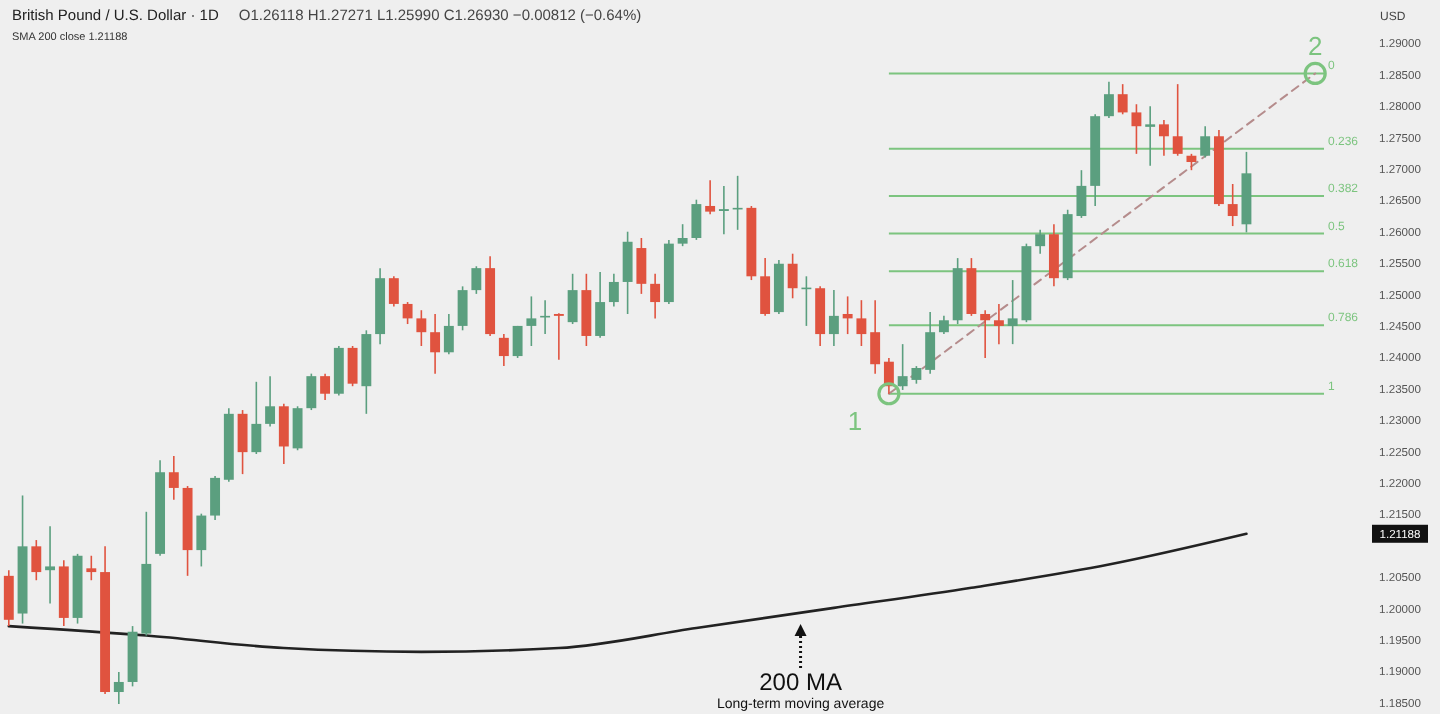 This screenshot has width=1440, height=714. Describe the element at coordinates (627, 593) in the screenshot. I see `line-series` at that location.